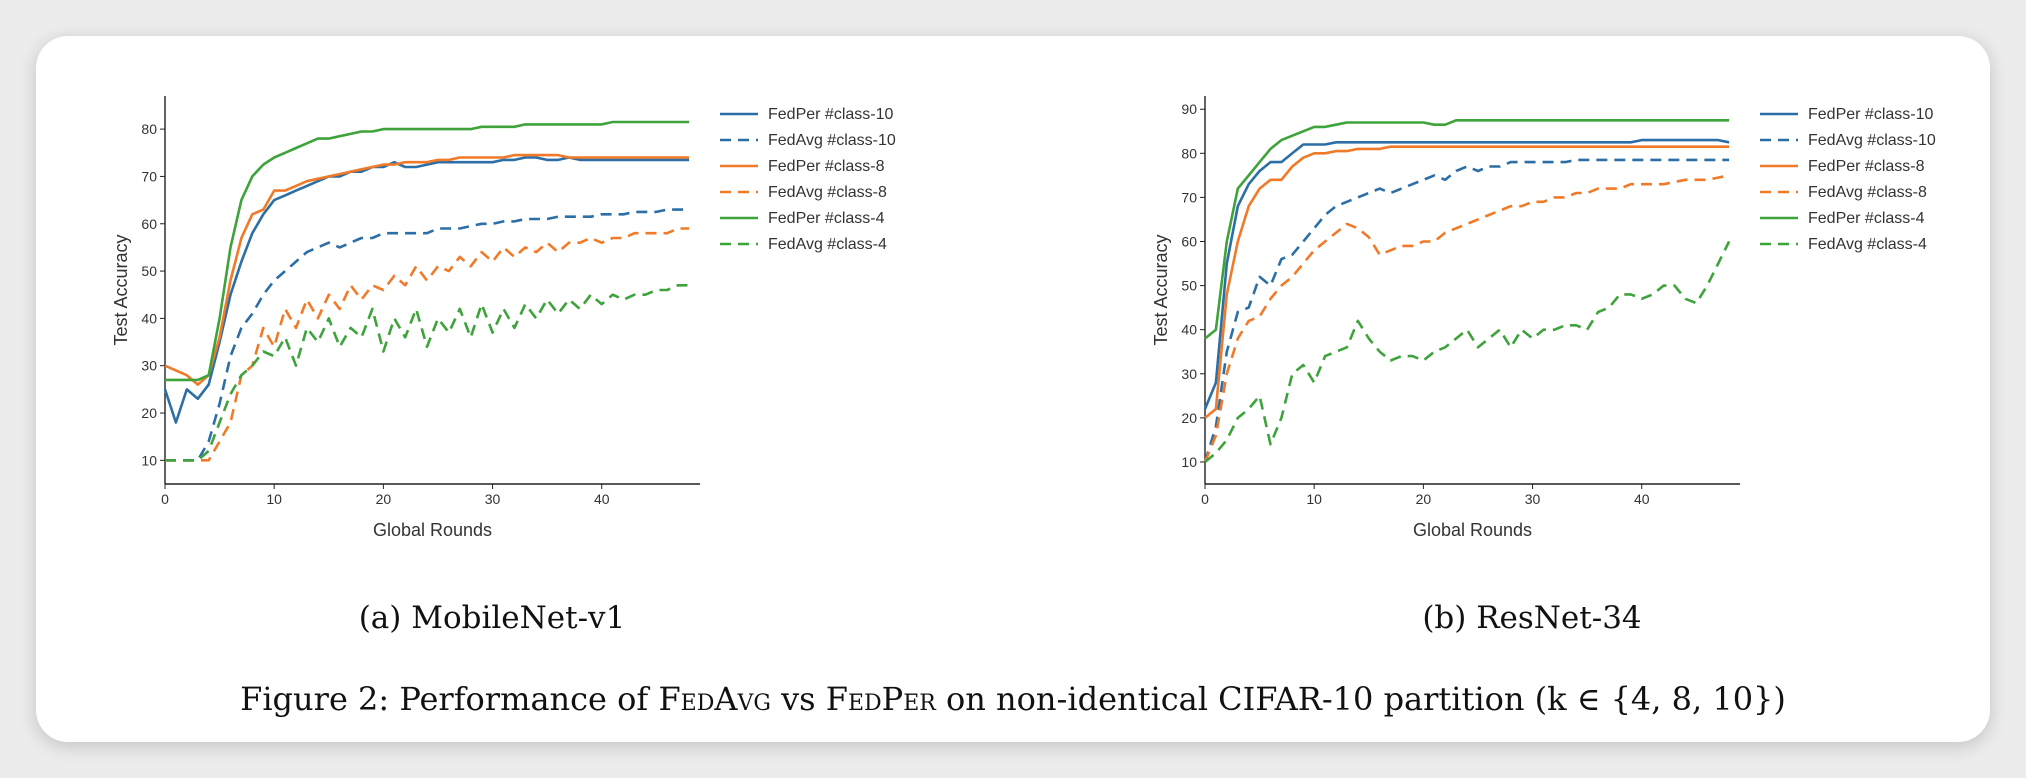 This screenshot has width=2026, height=778. What do you see at coordinates (449, 699) in the screenshot?
I see `caption-prefix: Figure 2: Performance of` at bounding box center [449, 699].